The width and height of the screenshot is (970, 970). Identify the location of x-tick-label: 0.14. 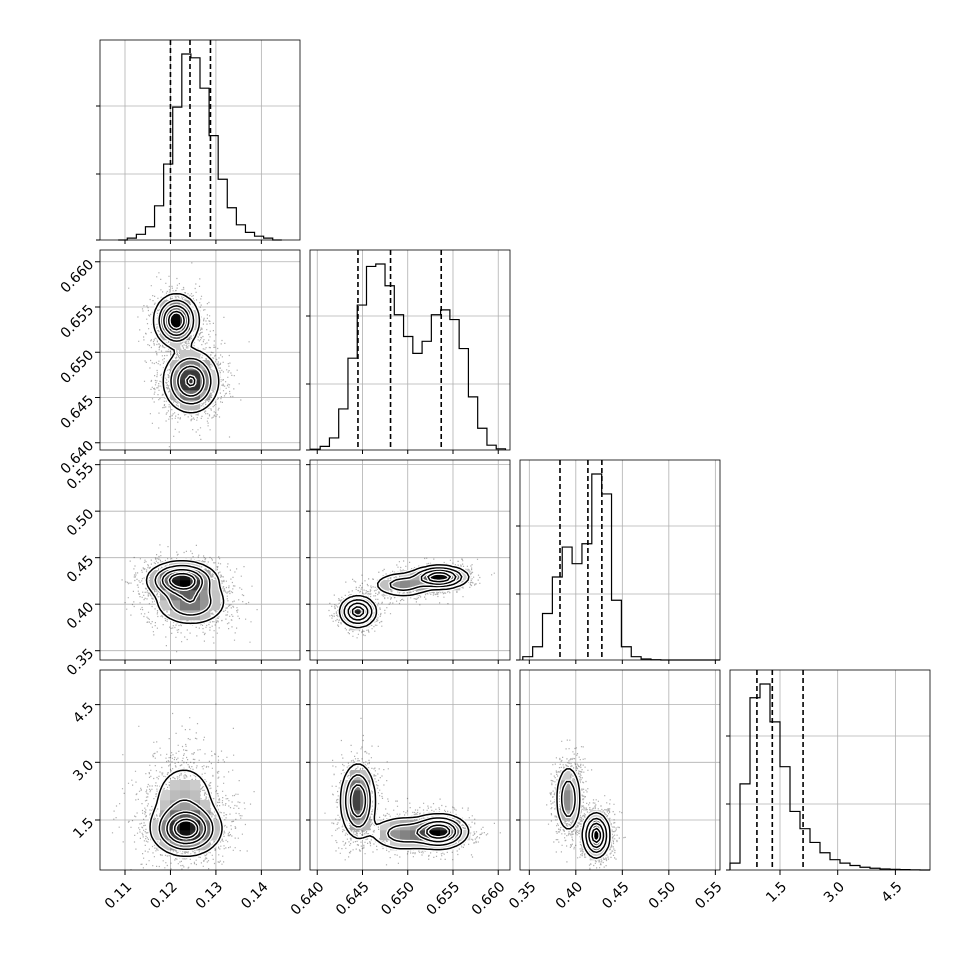
(254, 895).